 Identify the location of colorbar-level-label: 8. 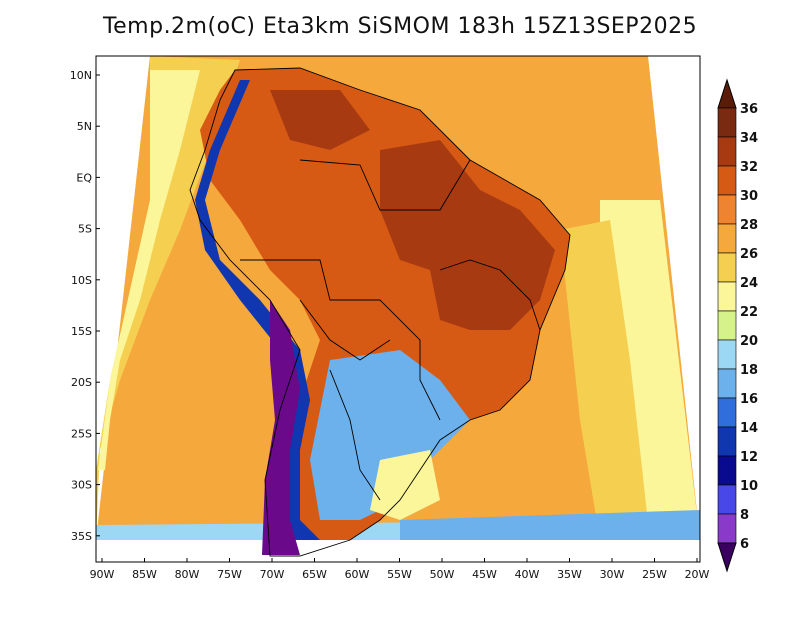
(744, 515).